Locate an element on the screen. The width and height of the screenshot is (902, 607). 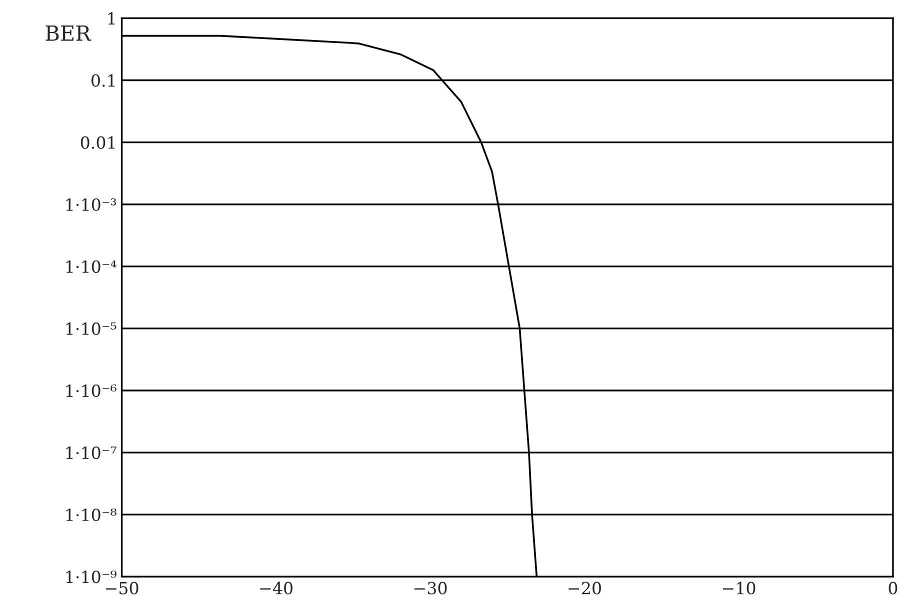
y-tick-label: 1·10⁻⁶ is located at coordinates (91, 391).